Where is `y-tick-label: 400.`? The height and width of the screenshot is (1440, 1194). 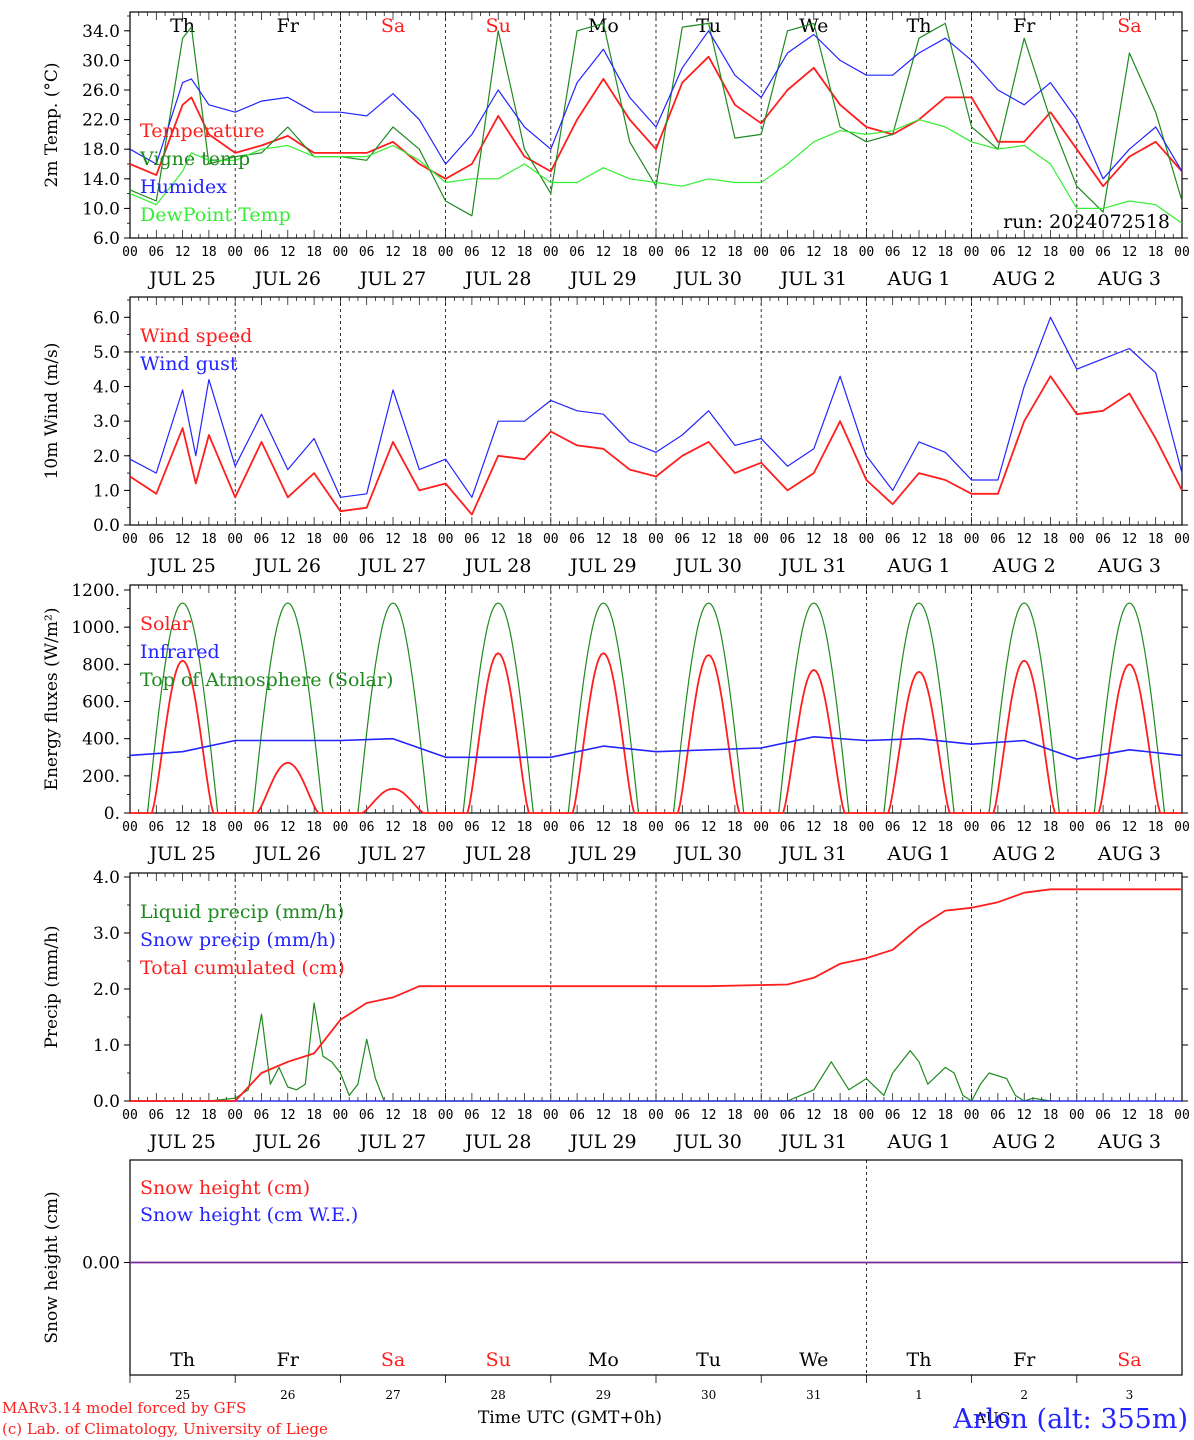 y-tick-label: 400. is located at coordinates (101, 740).